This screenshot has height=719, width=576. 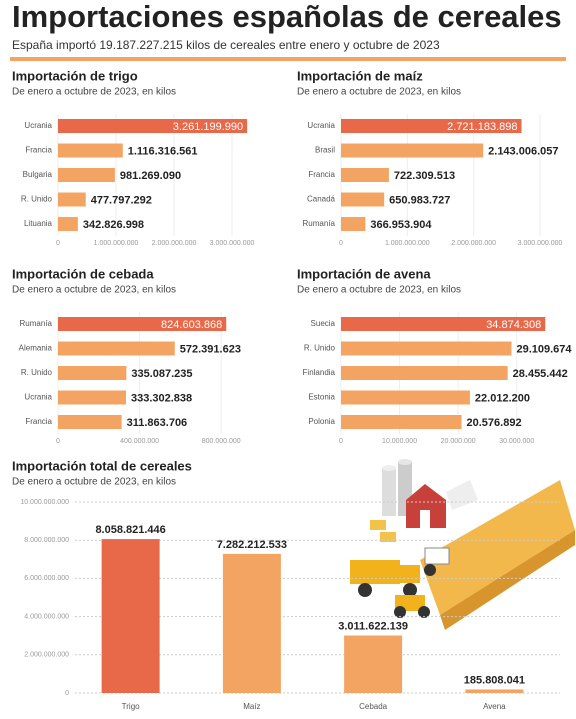 I want to click on value-label: 3.261.199.990, so click(x=208, y=127).